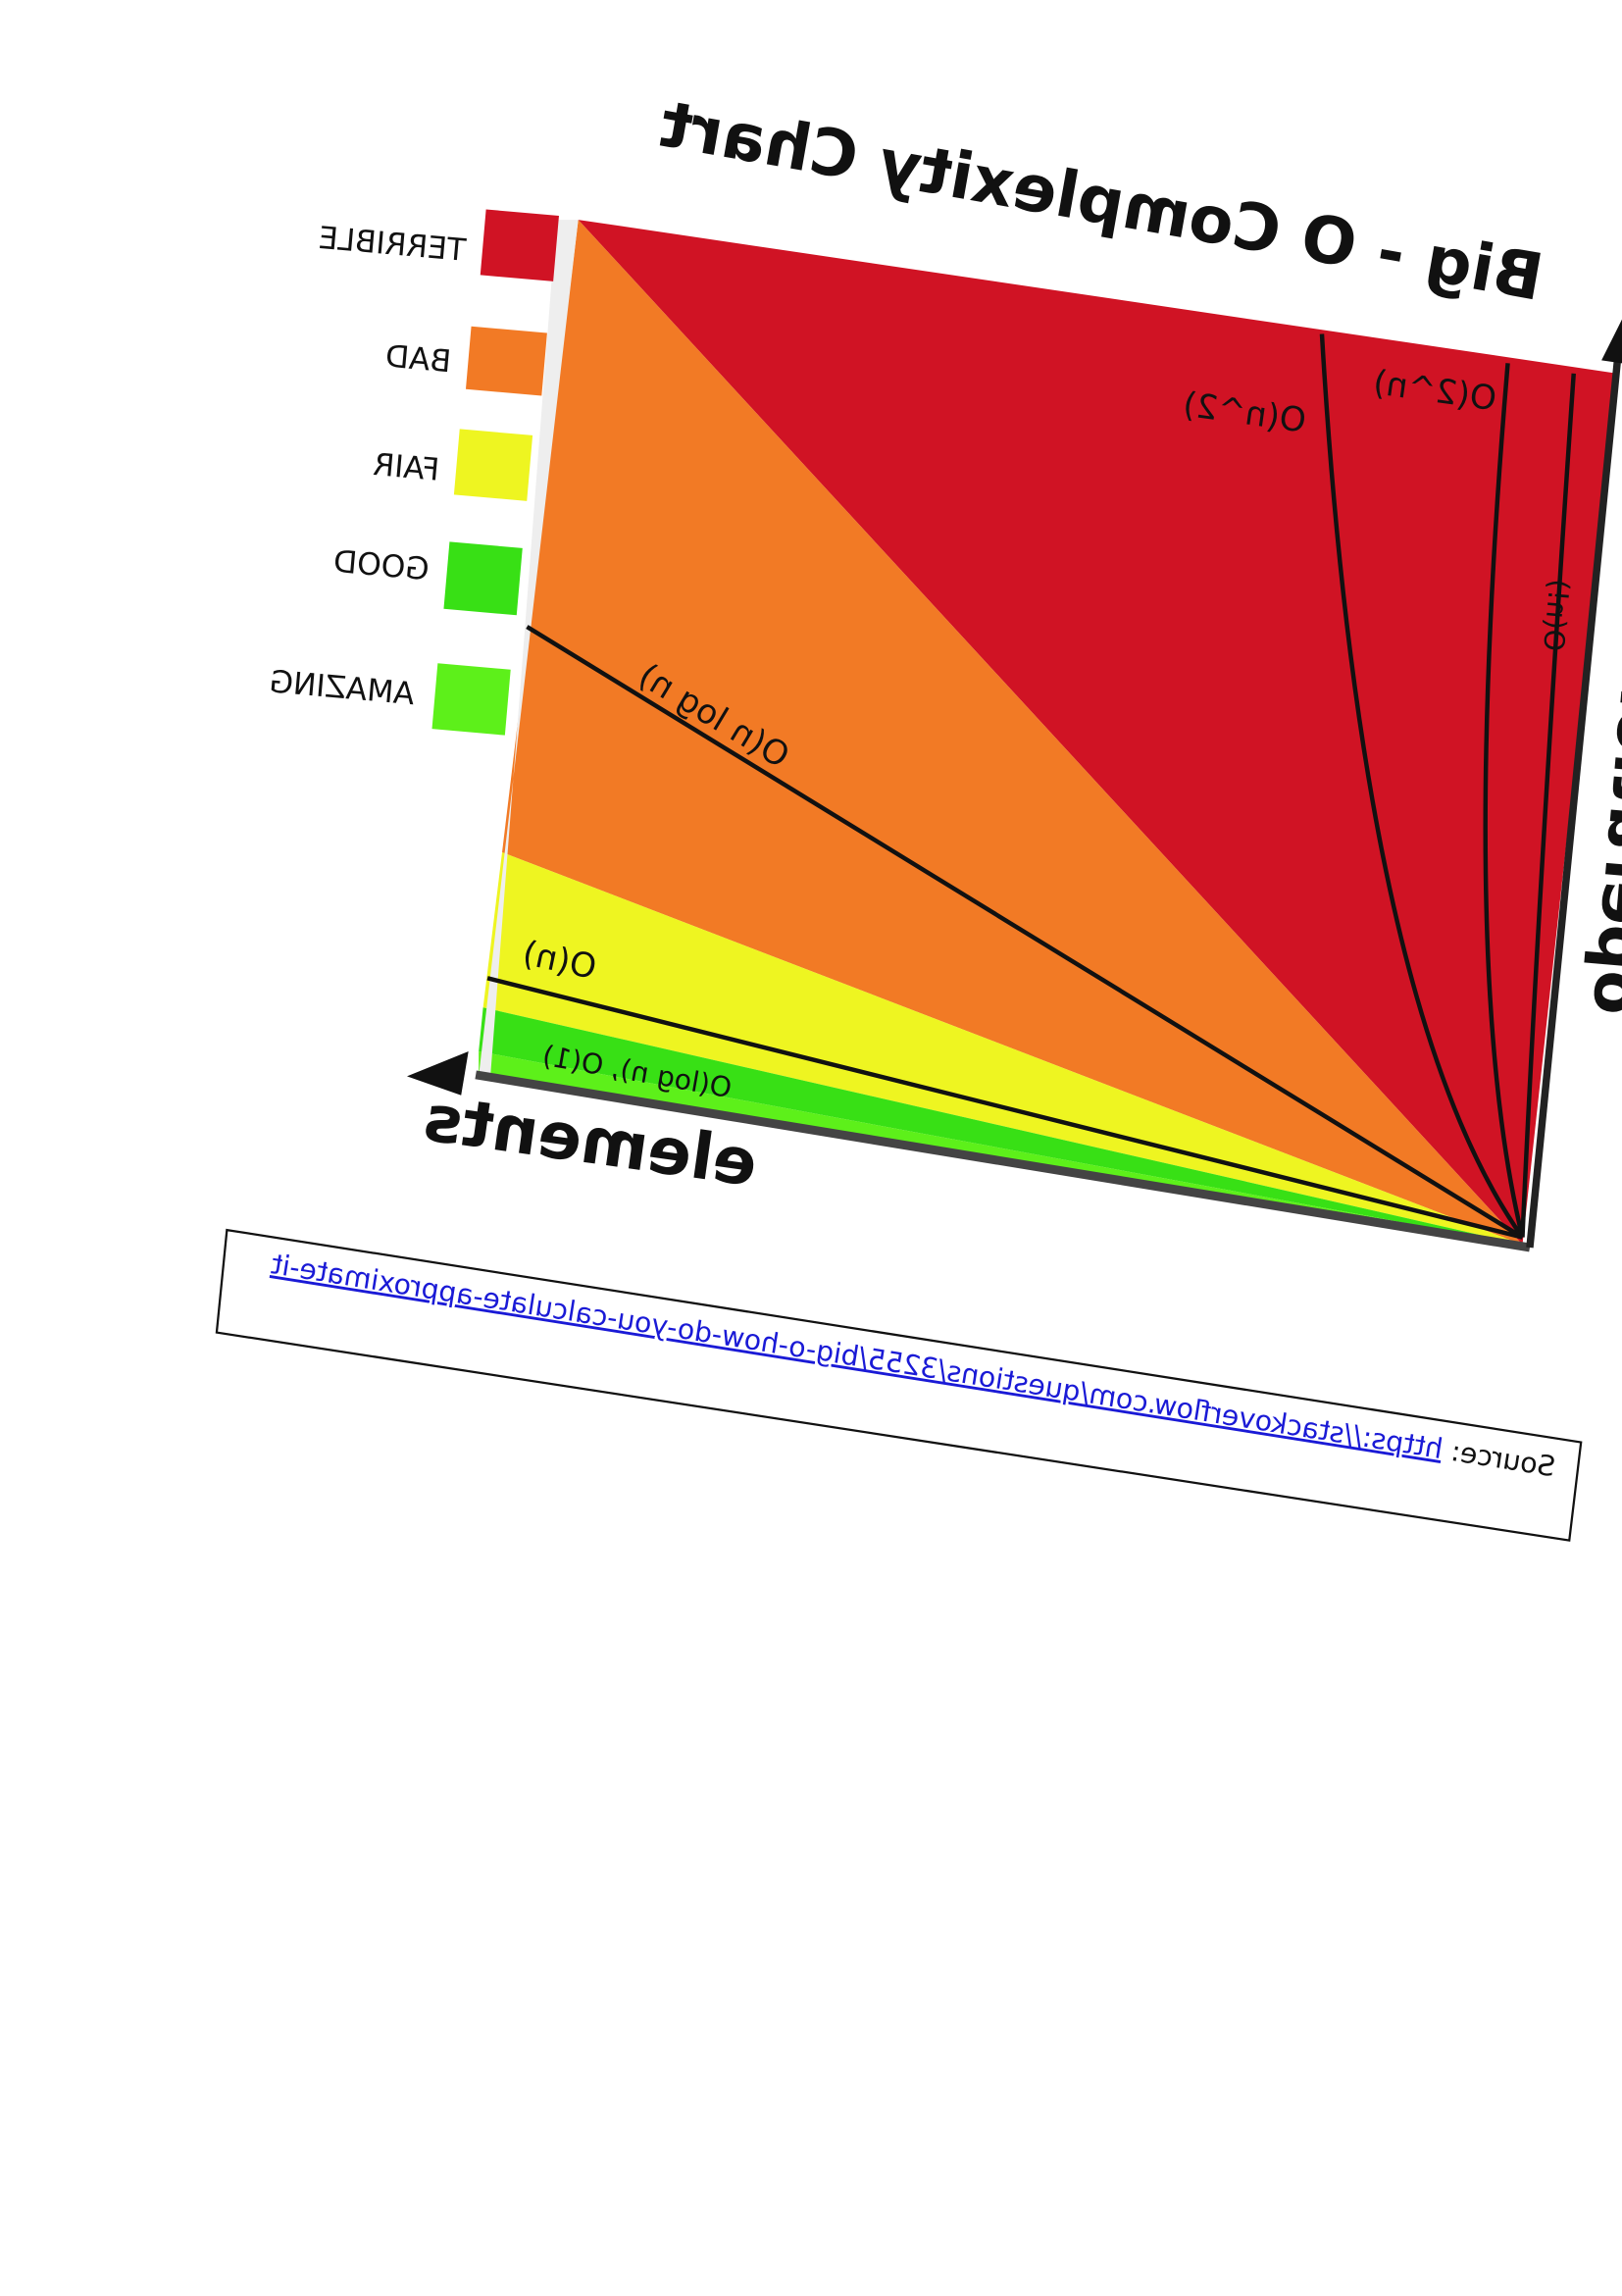 This screenshot has width=1622, height=2296. Describe the element at coordinates (418, 360) in the screenshot. I see `legend-label: BAD` at that location.